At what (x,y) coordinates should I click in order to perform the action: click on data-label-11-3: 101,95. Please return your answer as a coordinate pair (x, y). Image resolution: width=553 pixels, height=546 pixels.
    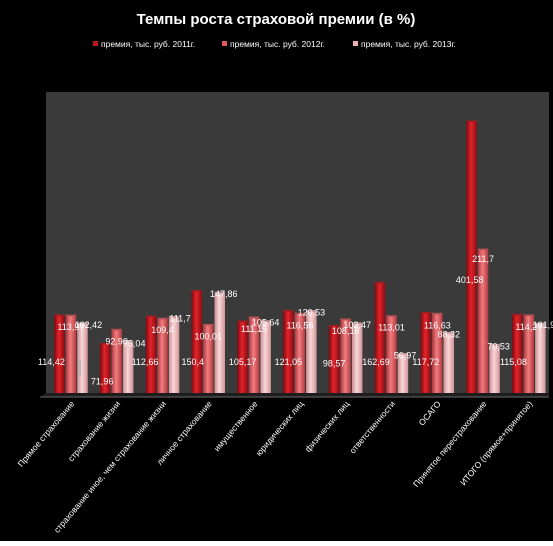
    Looking at the image, I should click on (543, 325).